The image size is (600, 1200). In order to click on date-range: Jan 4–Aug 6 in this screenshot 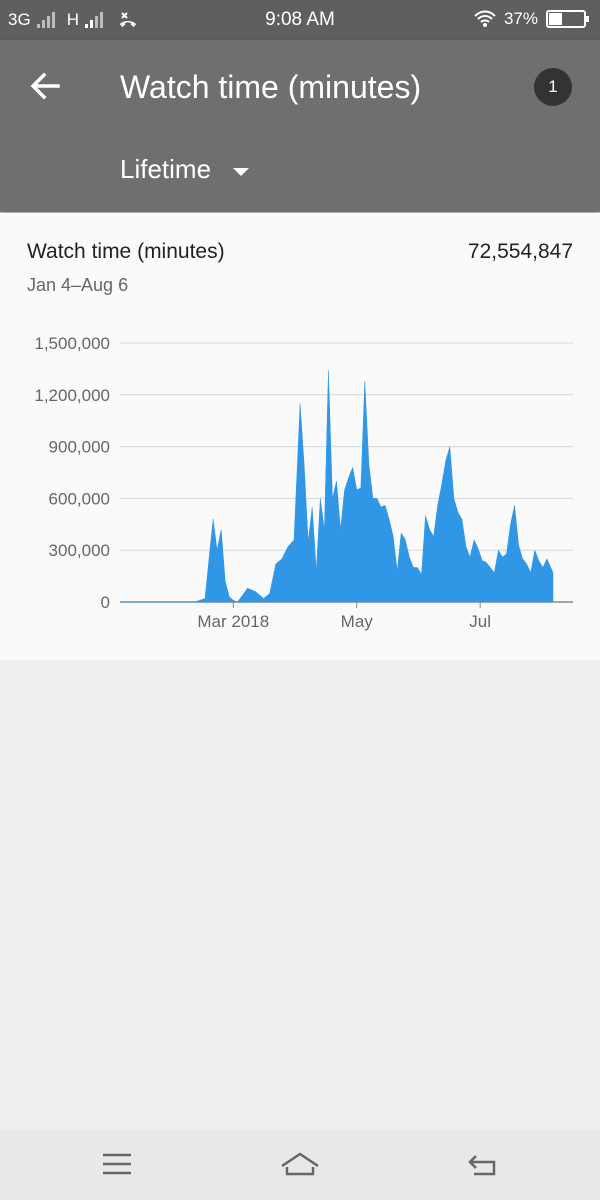, I will do `click(78, 285)`.